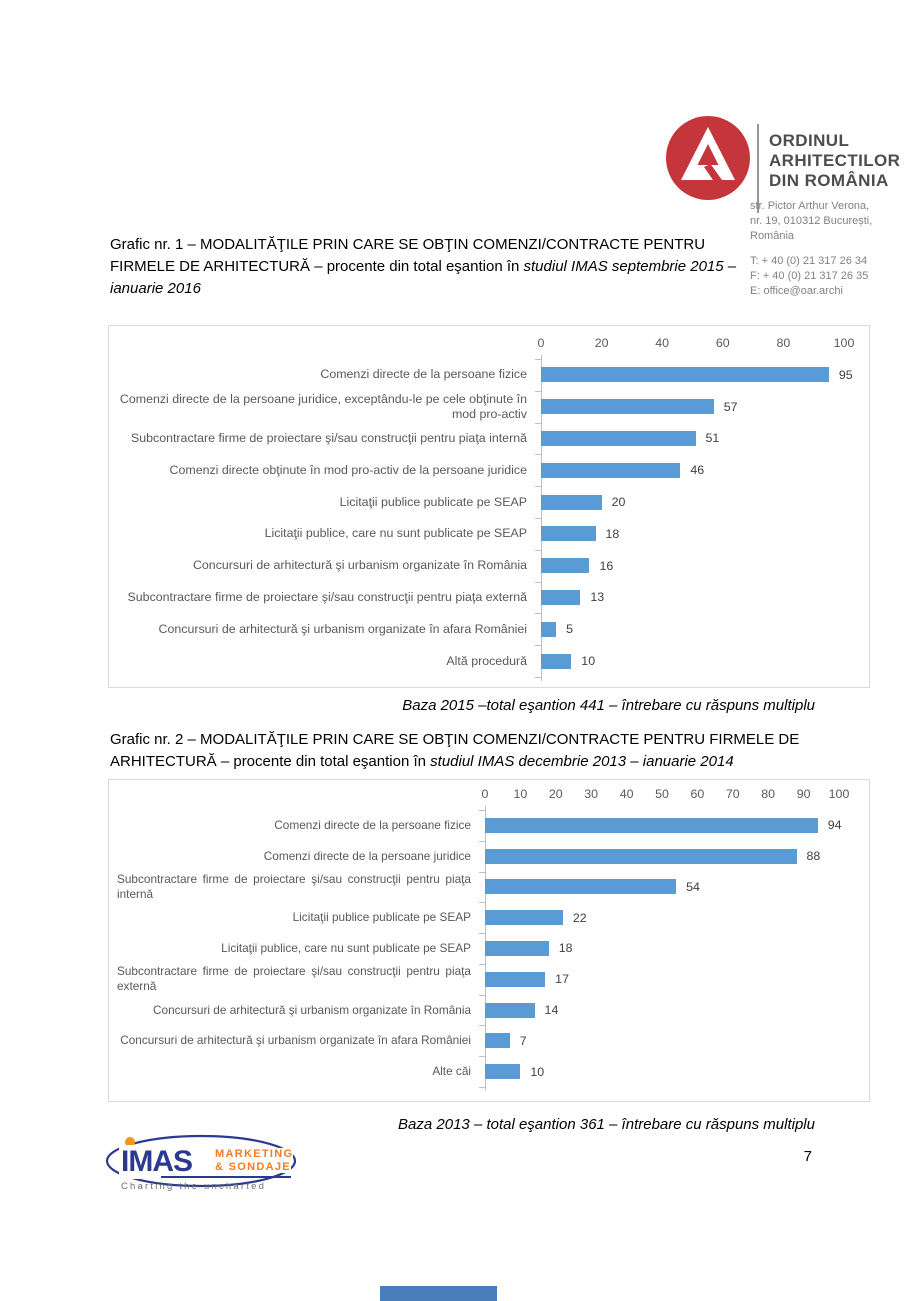 This screenshot has height=1301, width=920. Describe the element at coordinates (130, 1142) in the screenshot. I see `imas-dot-icon` at that location.